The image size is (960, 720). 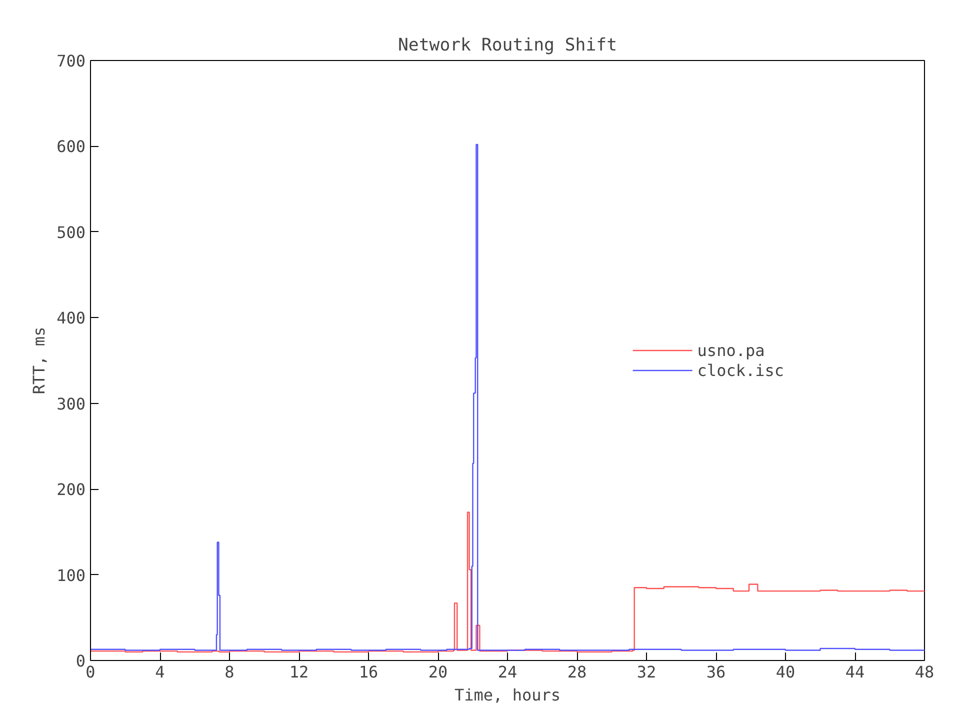 I want to click on y-tick-label: 400, so click(x=71, y=318).